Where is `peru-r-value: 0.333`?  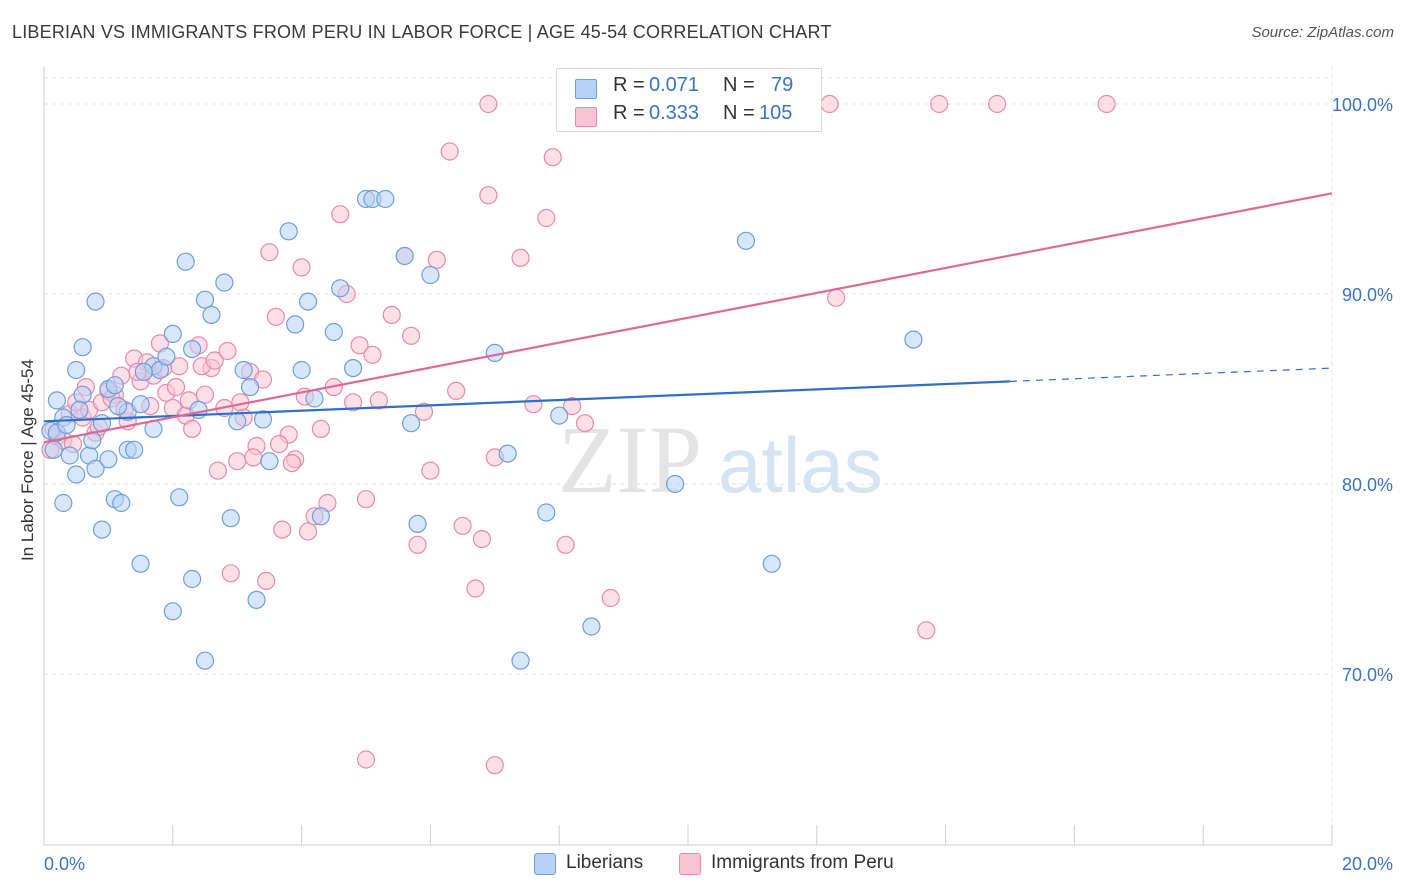
peru-r-value: 0.333 is located at coordinates (674, 113).